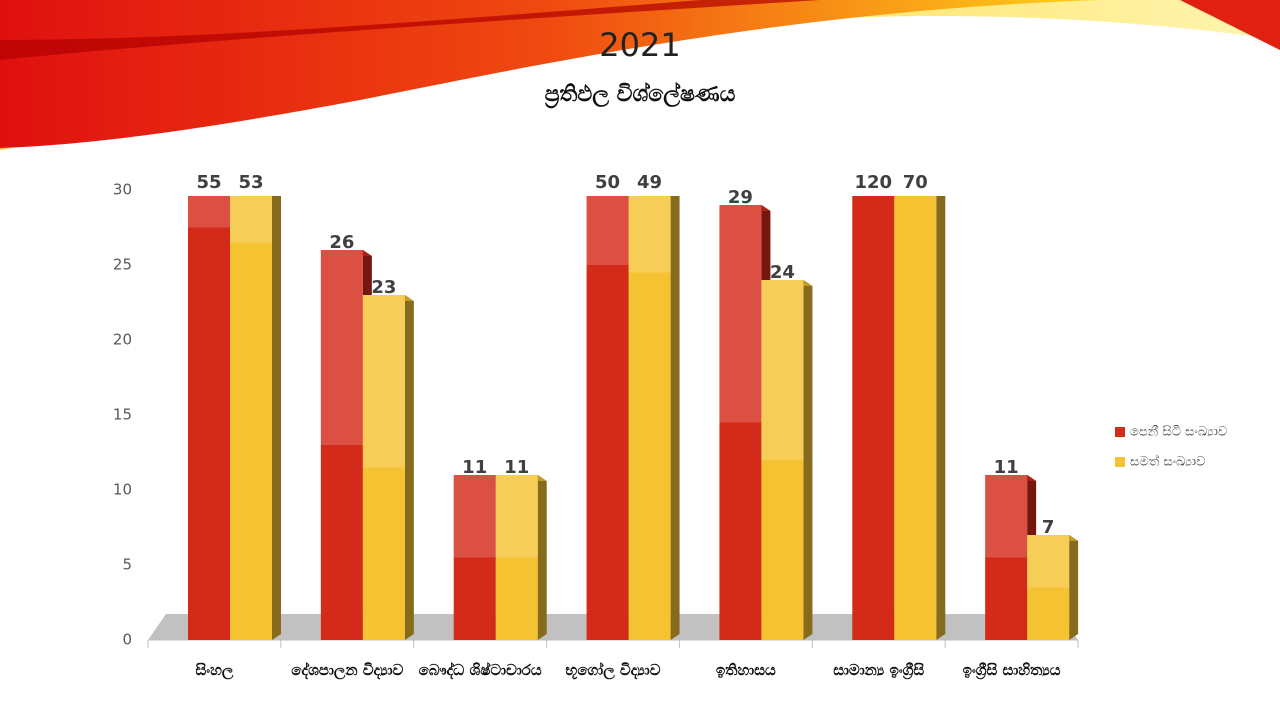  I want to click on data-label: 70, so click(915, 182).